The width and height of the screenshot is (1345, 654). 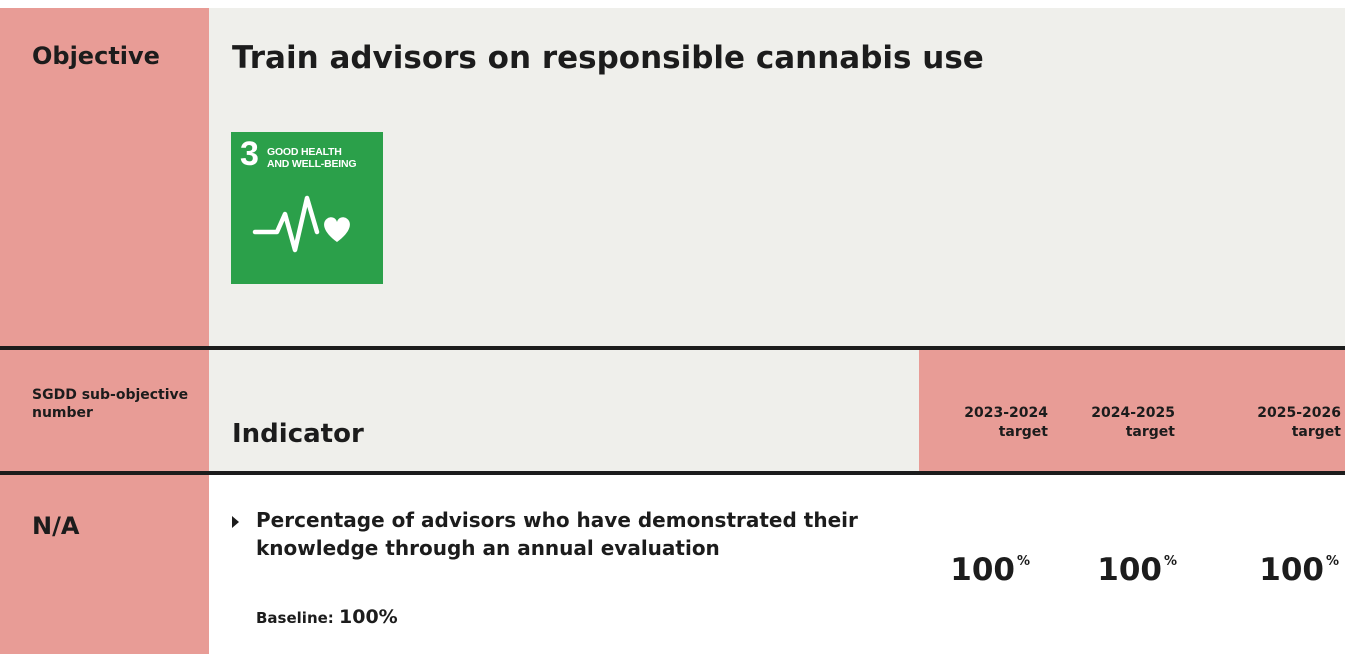 I want to click on sdg-number: 3, so click(x=249, y=154).